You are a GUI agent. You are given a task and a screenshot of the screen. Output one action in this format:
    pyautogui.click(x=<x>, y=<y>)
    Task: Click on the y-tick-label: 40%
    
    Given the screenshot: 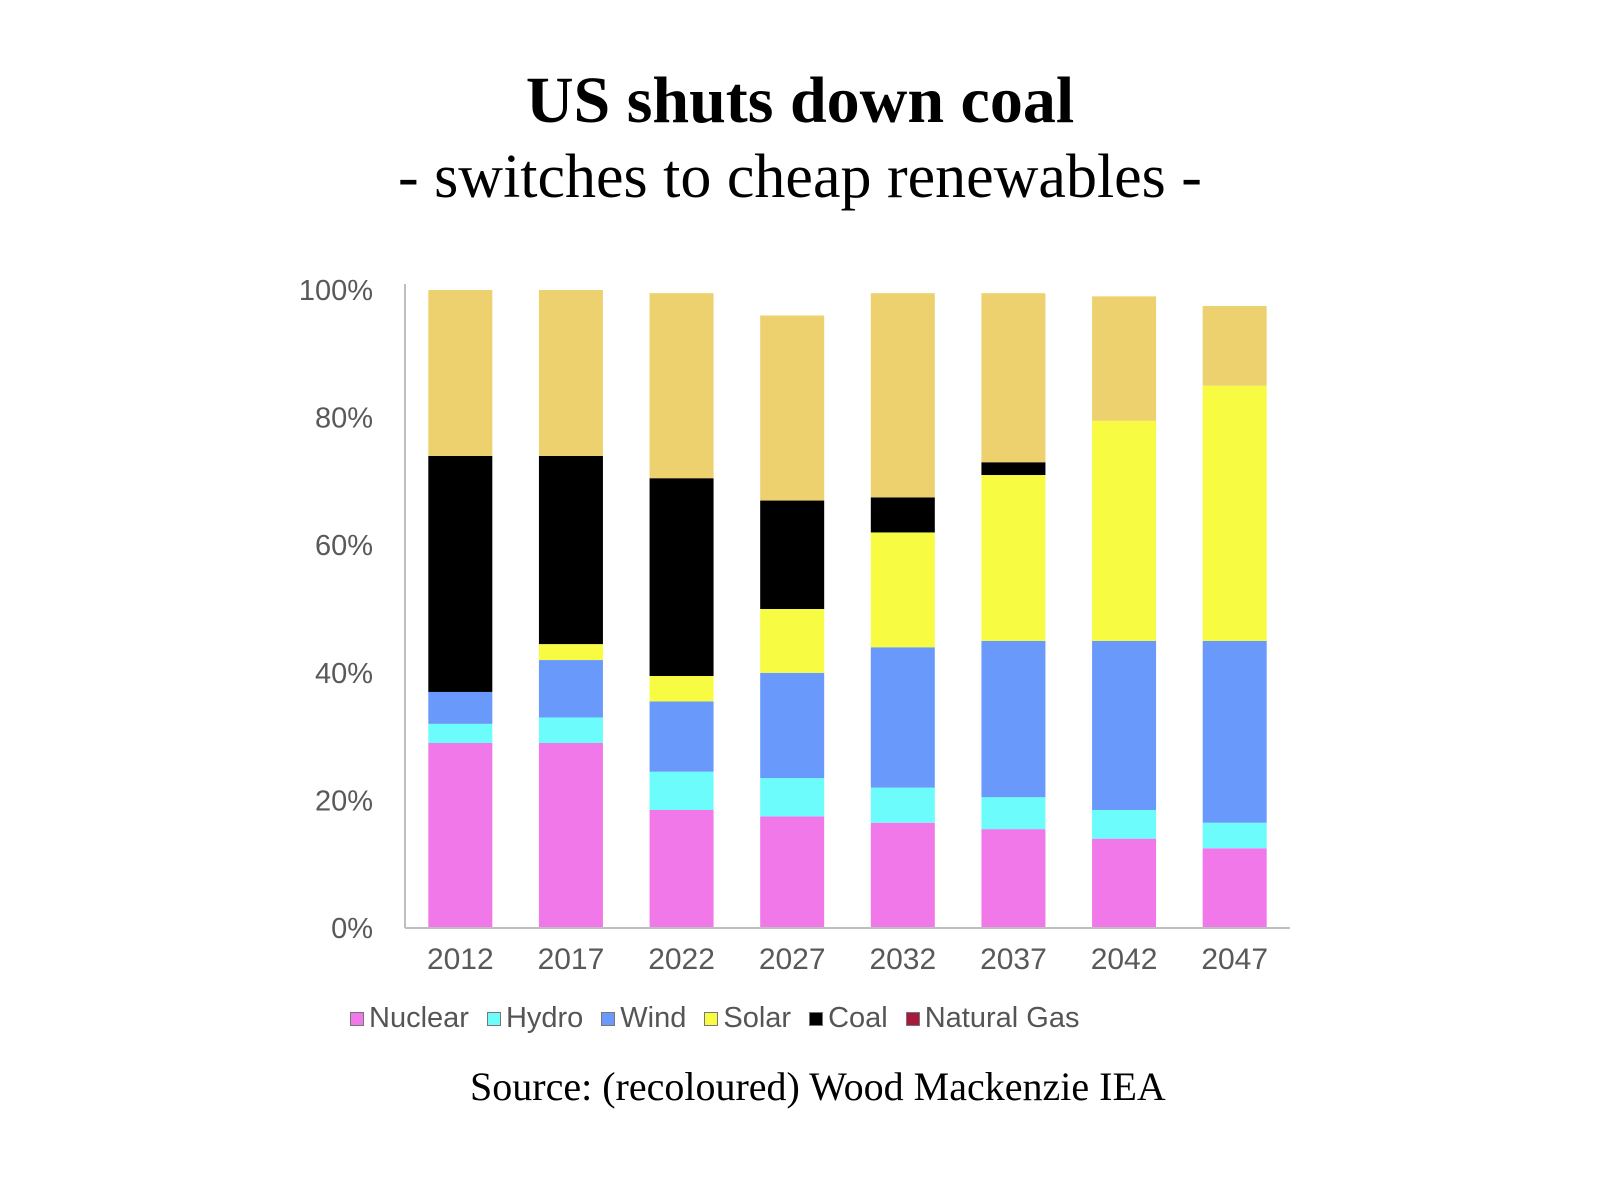 What is the action you would take?
    pyautogui.click(x=344, y=674)
    